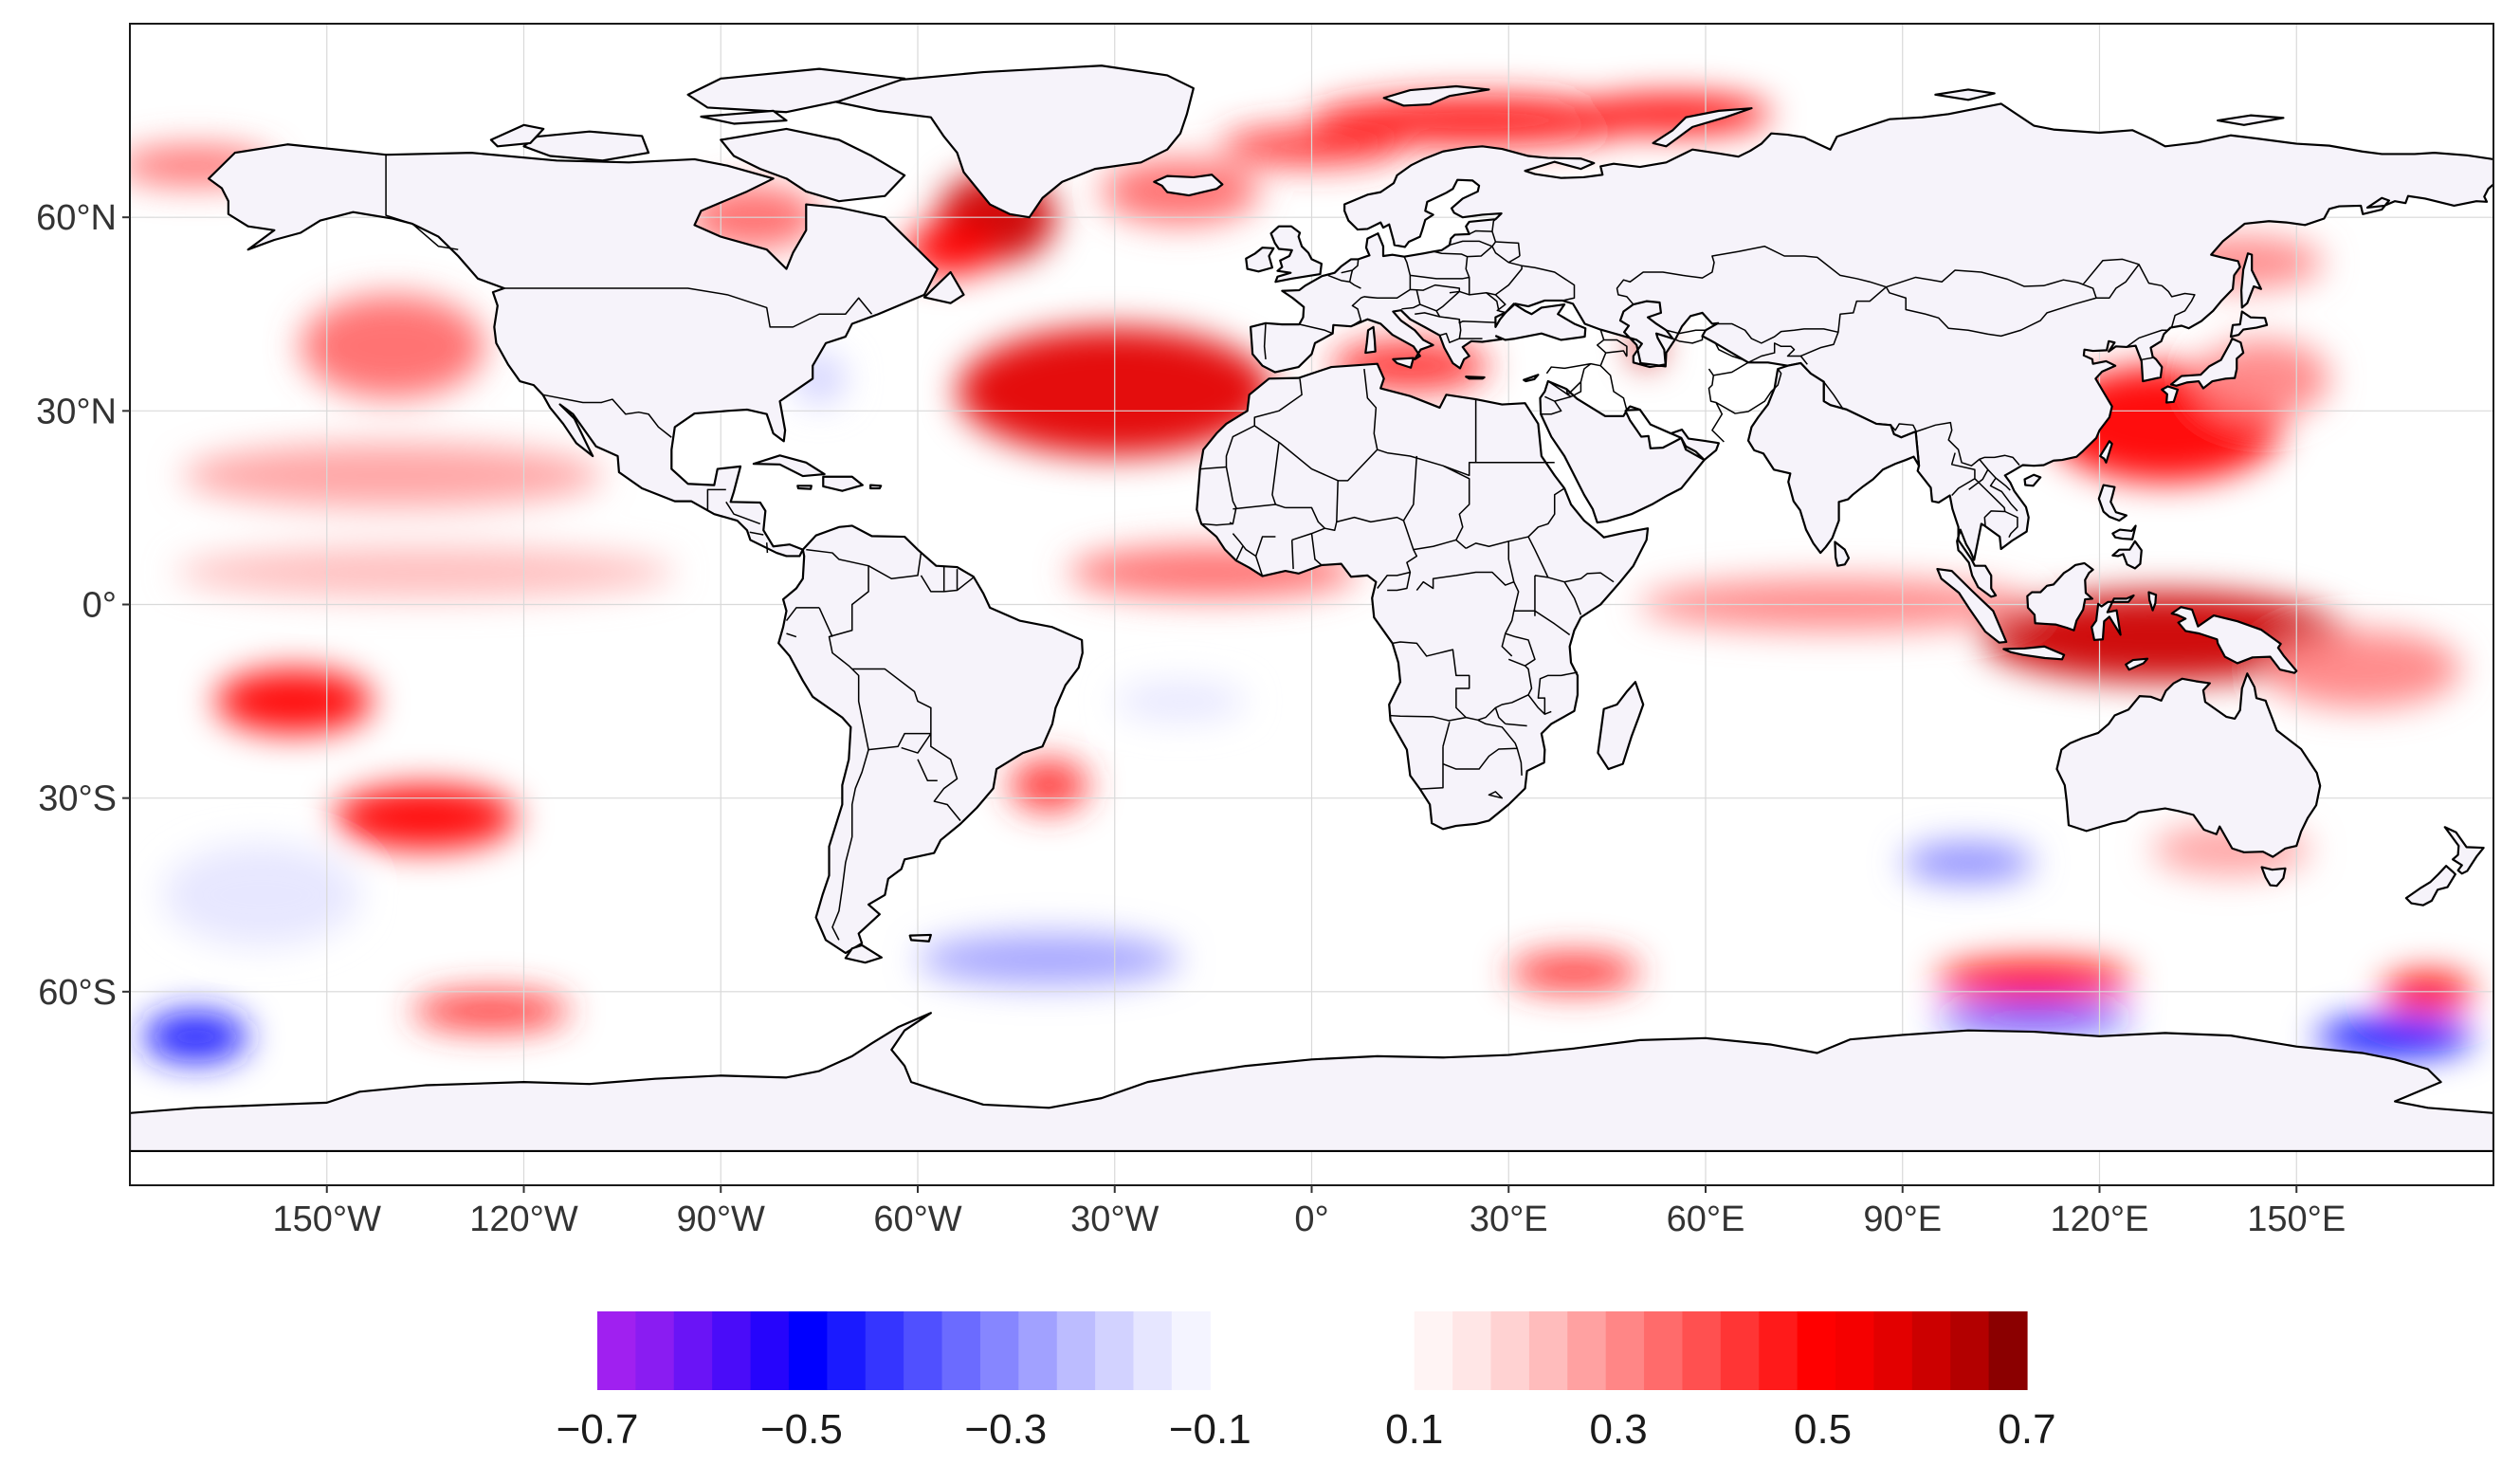  I want to click on border-korea, so click(2147, 345).